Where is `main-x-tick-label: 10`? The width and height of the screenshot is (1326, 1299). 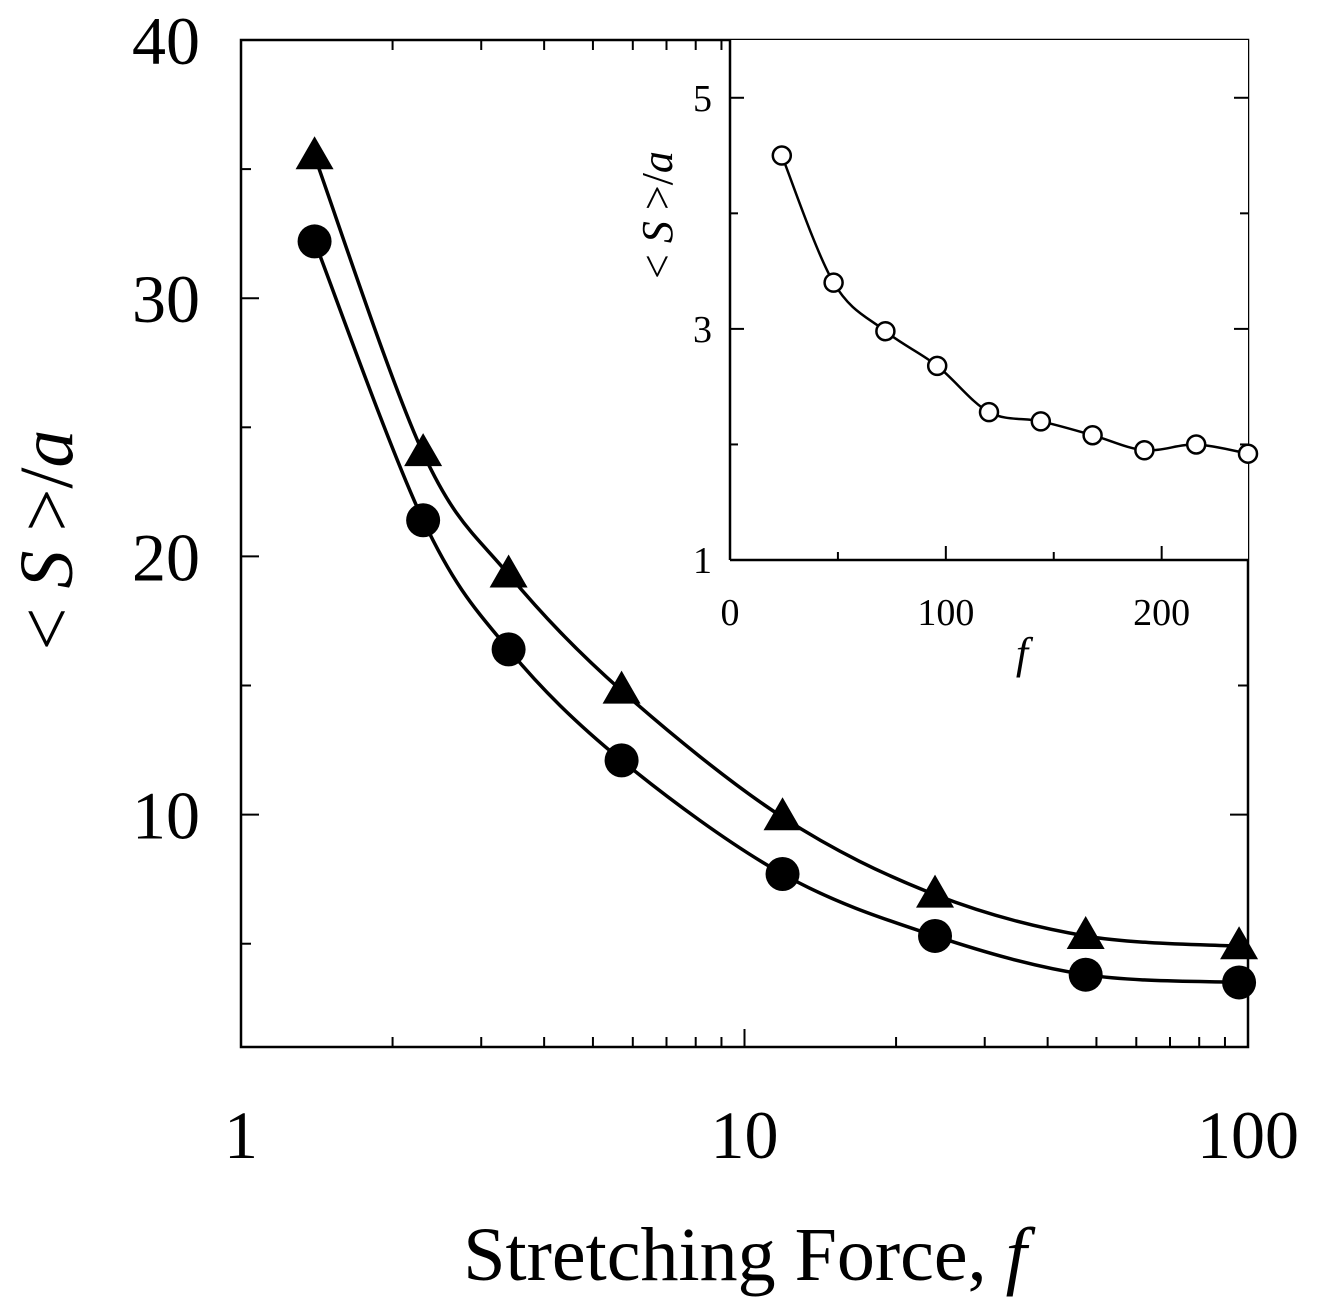
main-x-tick-label: 10 is located at coordinates (745, 1135).